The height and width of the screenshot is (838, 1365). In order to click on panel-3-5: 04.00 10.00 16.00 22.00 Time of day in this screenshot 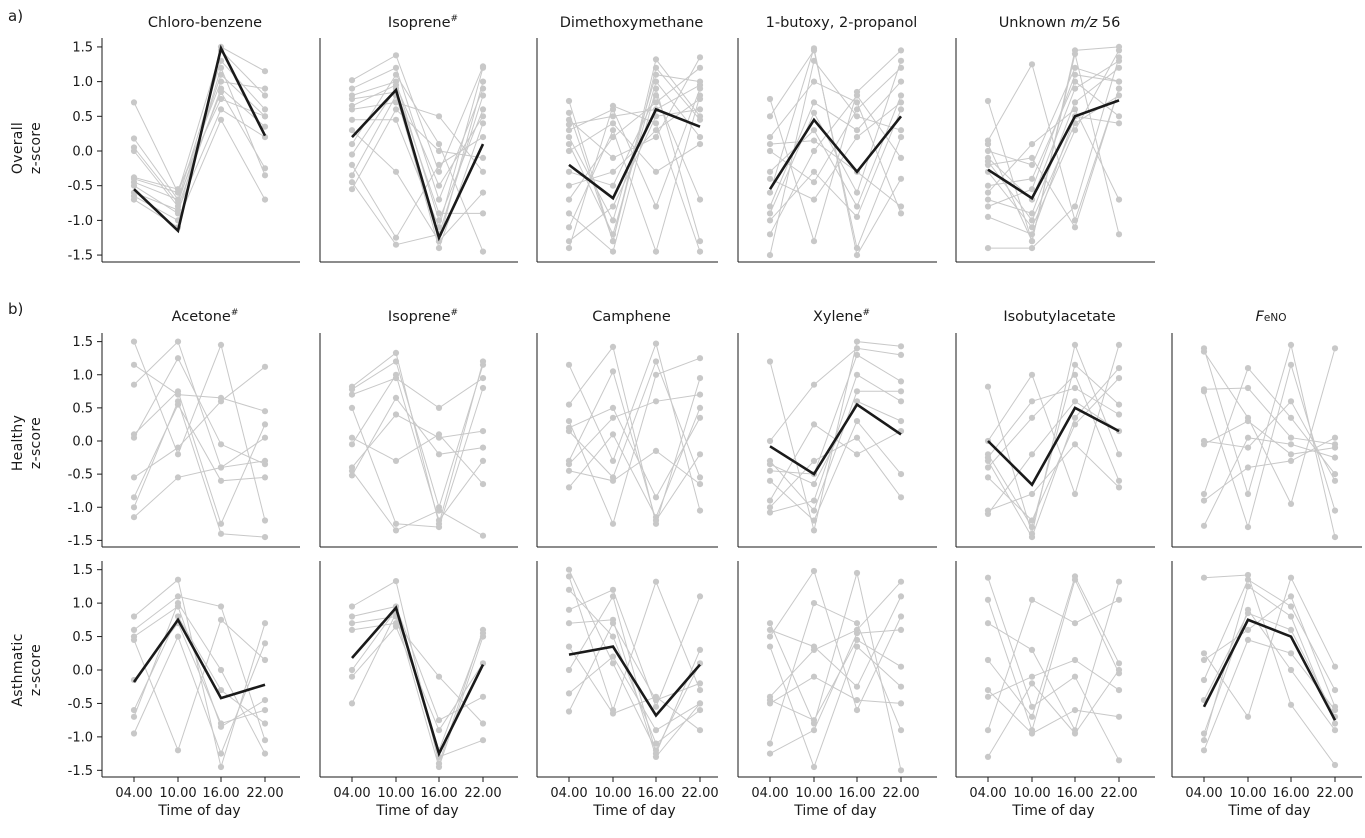, I will do `click(1055, 690)`.